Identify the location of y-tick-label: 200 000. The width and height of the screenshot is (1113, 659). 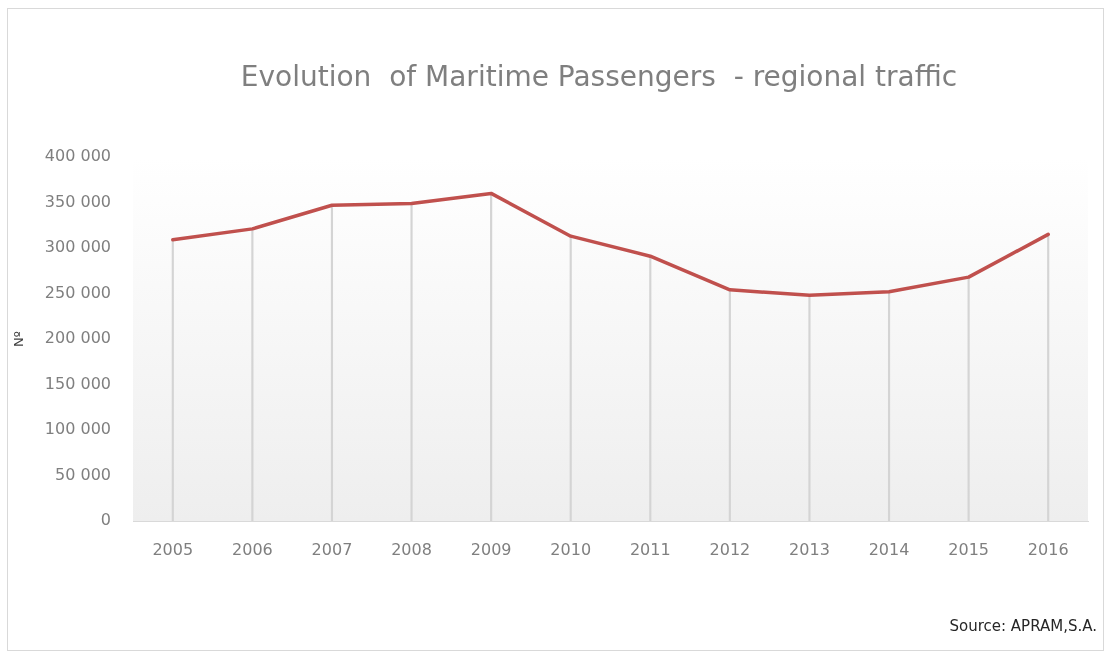
(77, 338).